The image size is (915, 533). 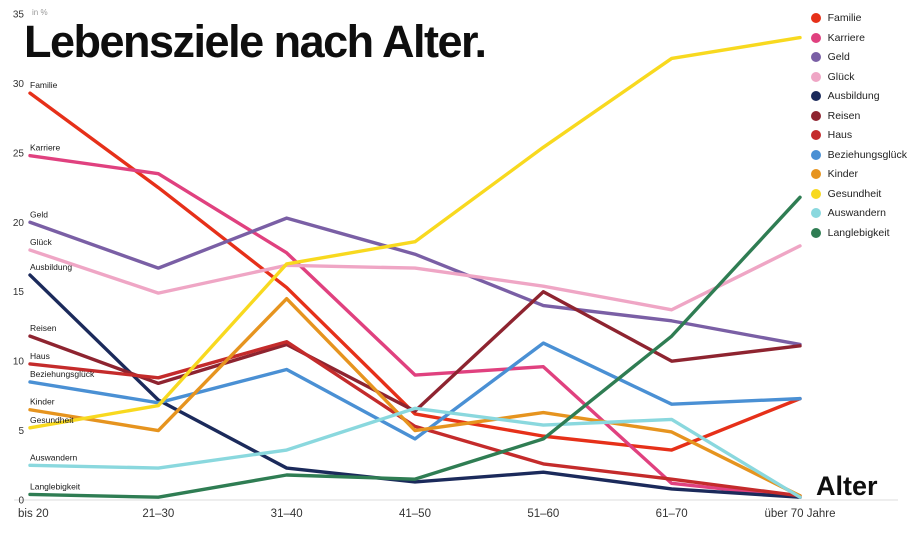 I want to click on x-tick-label: 41–50, so click(x=415, y=514).